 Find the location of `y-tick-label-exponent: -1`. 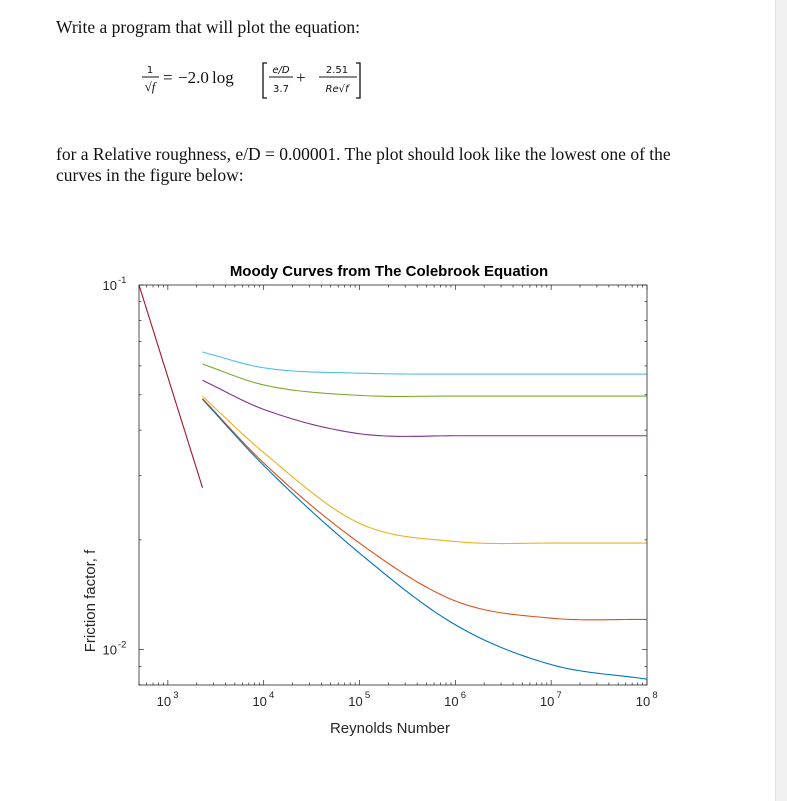

y-tick-label-exponent: -1 is located at coordinates (122, 280).